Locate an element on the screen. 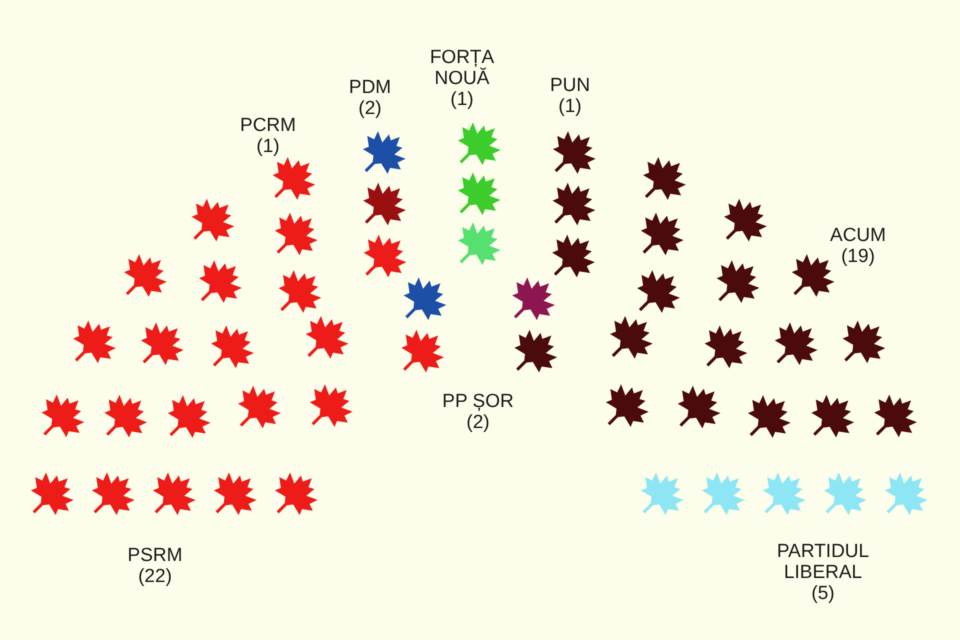  category-label: ACUM is located at coordinates (858, 235).